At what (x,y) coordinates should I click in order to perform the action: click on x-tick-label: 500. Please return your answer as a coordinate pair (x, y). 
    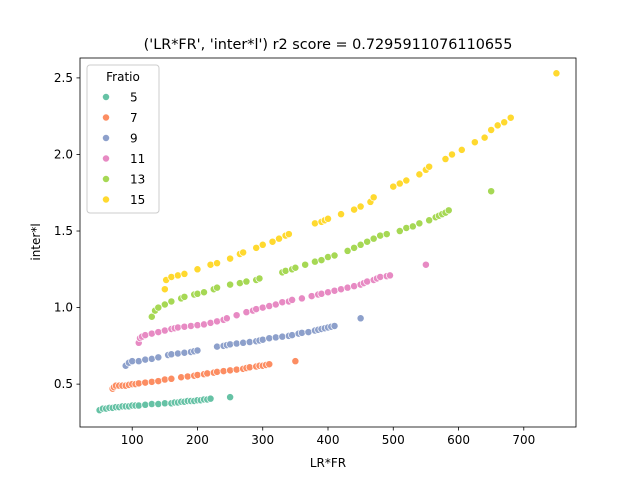
    Looking at the image, I should click on (393, 440).